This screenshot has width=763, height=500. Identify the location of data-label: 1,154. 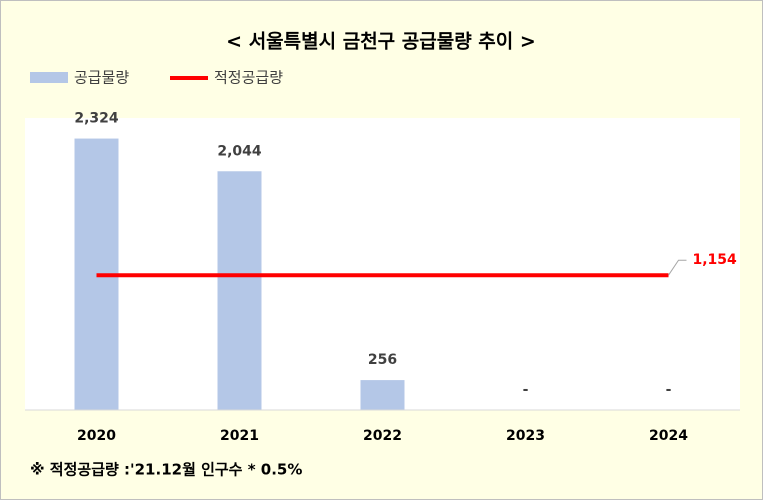
(715, 260).